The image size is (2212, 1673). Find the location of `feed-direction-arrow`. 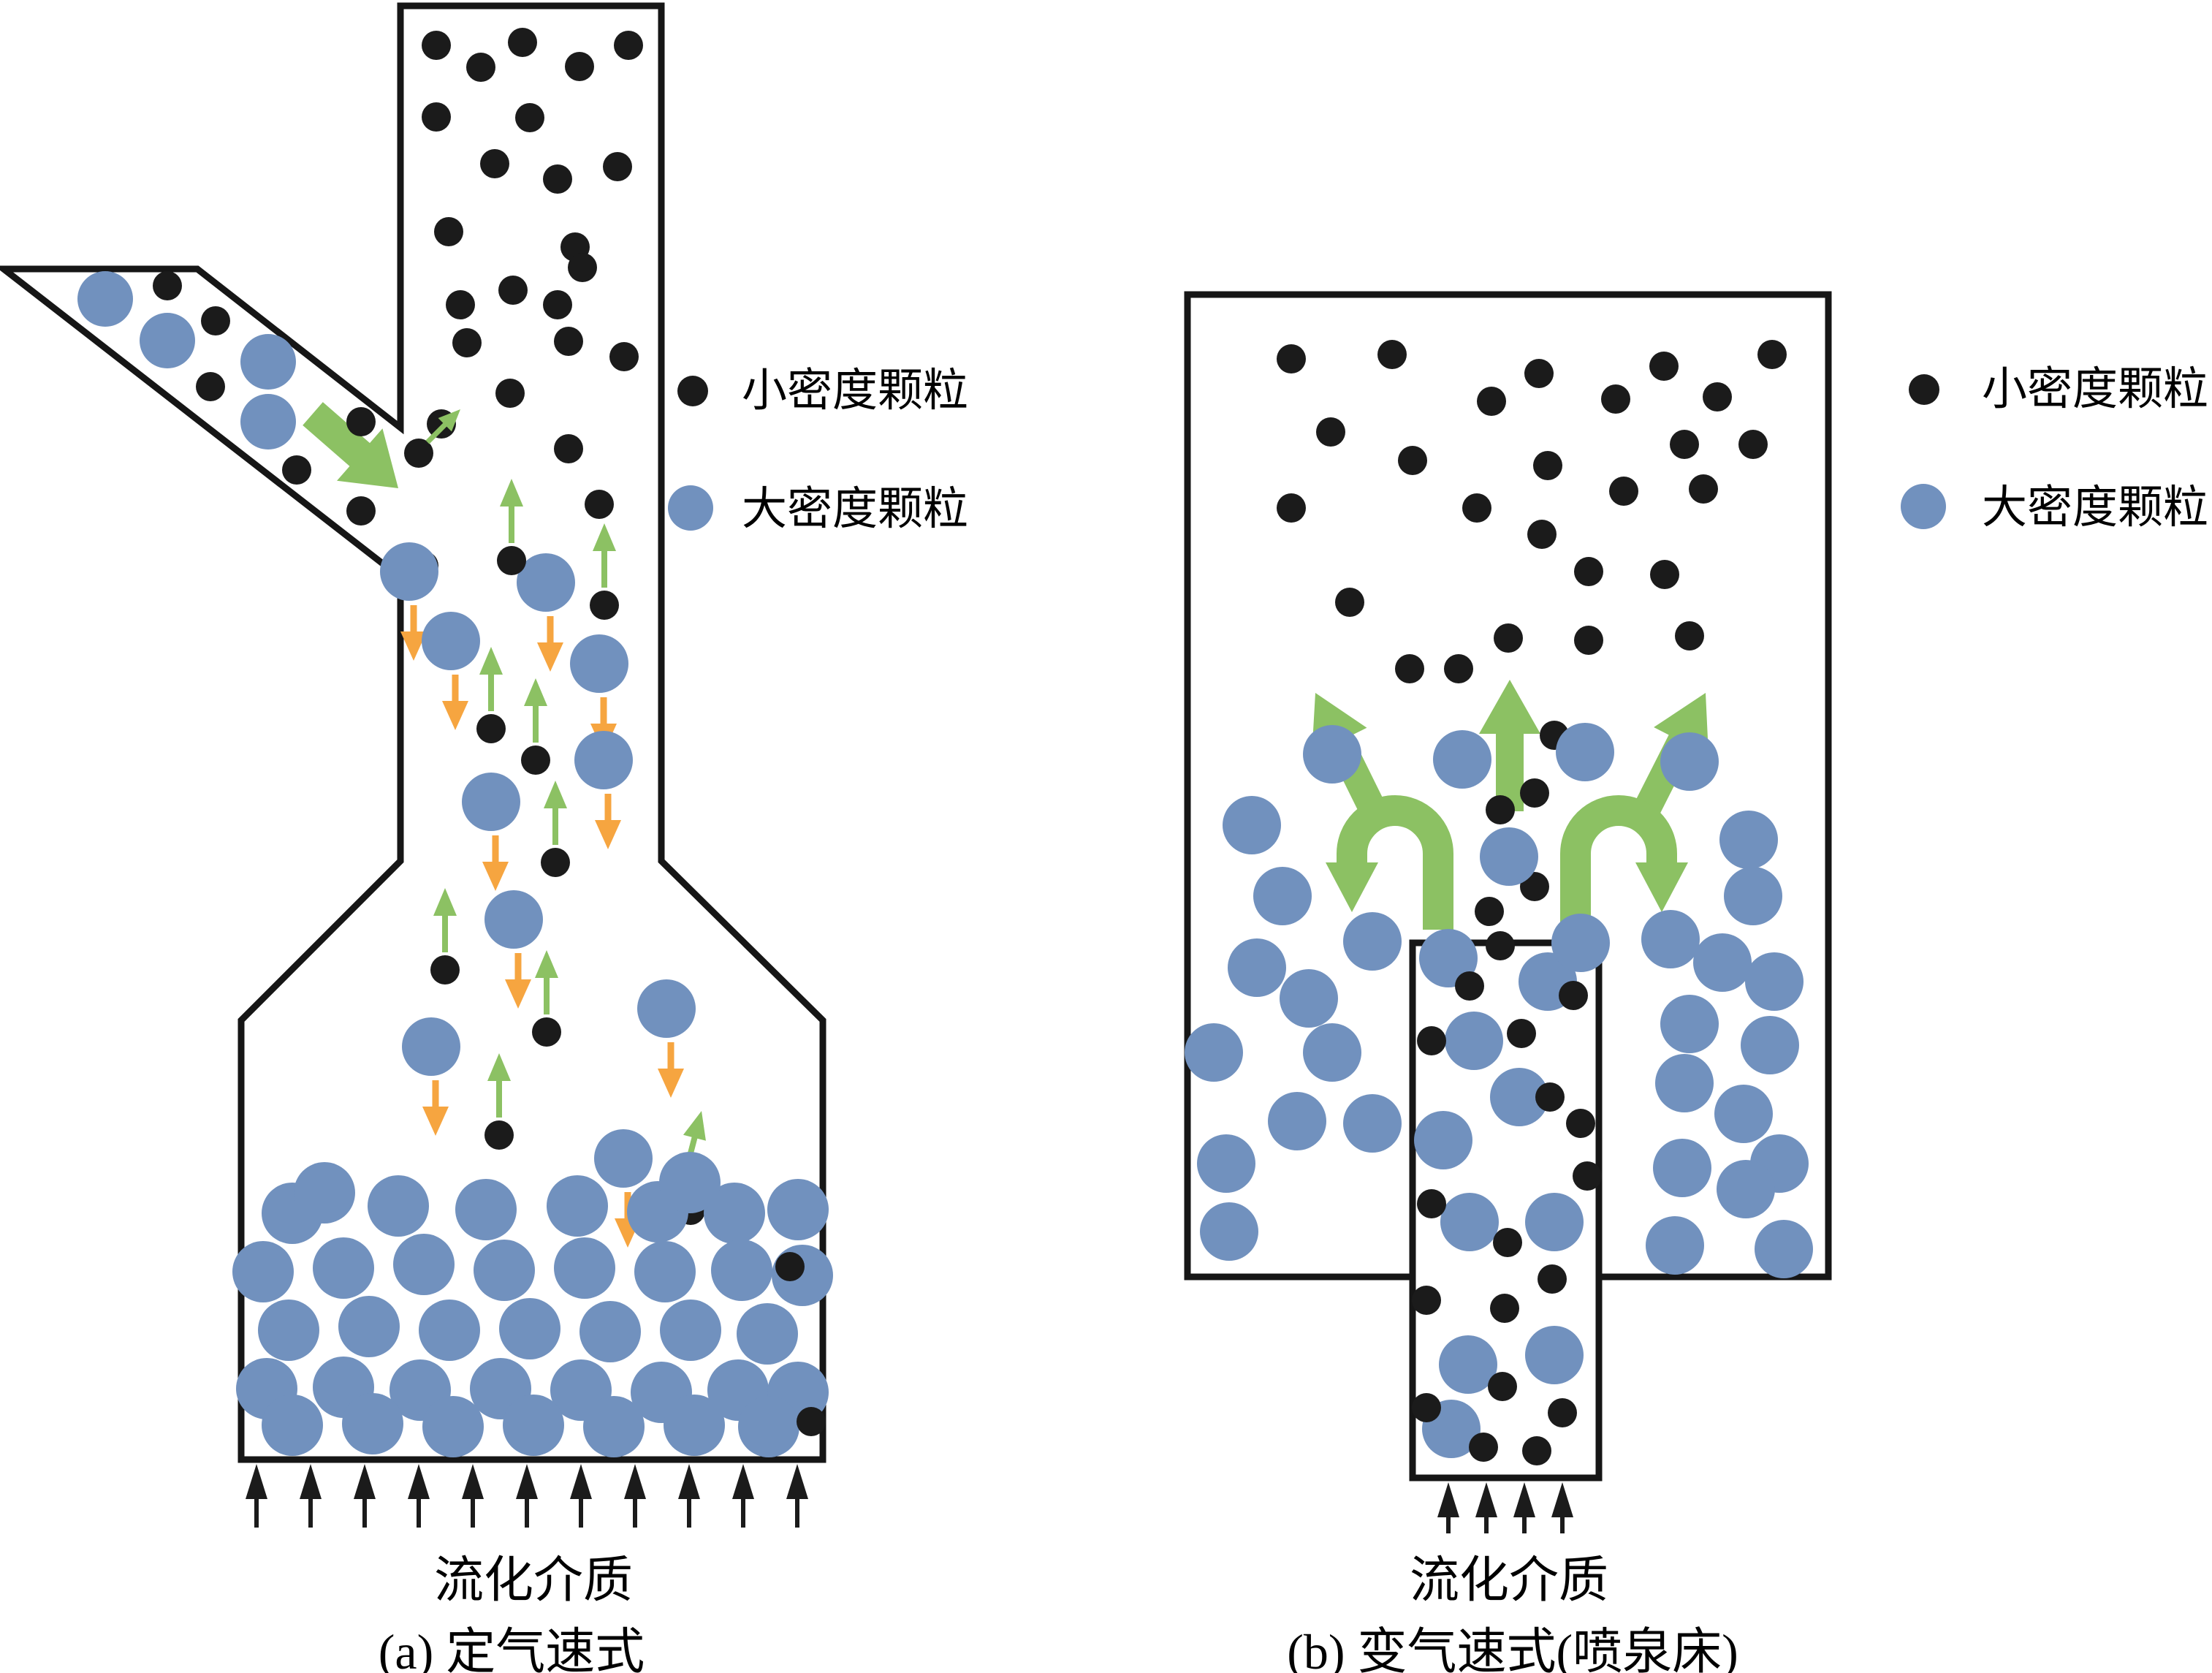

feed-direction-arrow is located at coordinates (350, 445).